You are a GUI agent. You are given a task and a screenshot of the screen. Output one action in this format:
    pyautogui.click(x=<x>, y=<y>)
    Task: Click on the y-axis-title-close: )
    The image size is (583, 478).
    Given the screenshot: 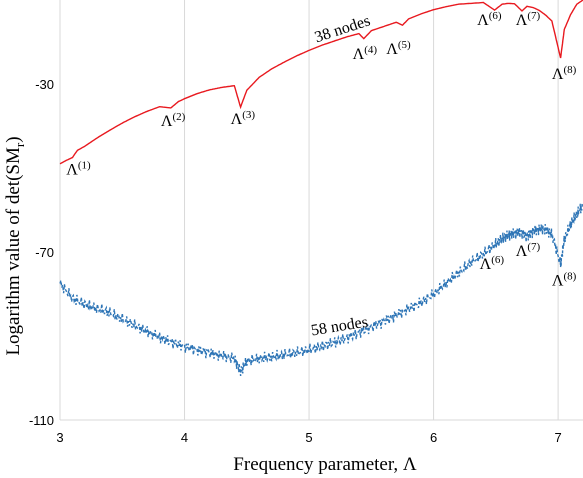 What is the action you would take?
    pyautogui.click(x=13, y=139)
    